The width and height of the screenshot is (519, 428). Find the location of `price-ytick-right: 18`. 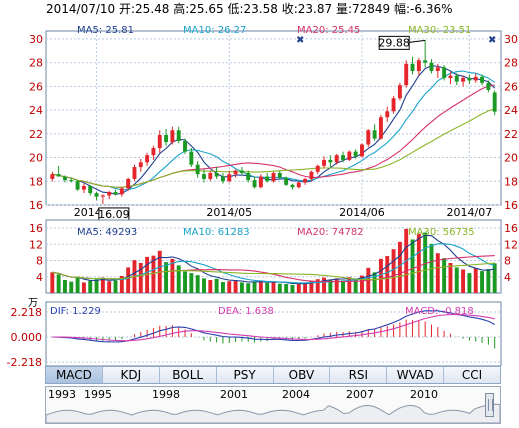

price-ytick-right: 18 is located at coordinates (511, 181).